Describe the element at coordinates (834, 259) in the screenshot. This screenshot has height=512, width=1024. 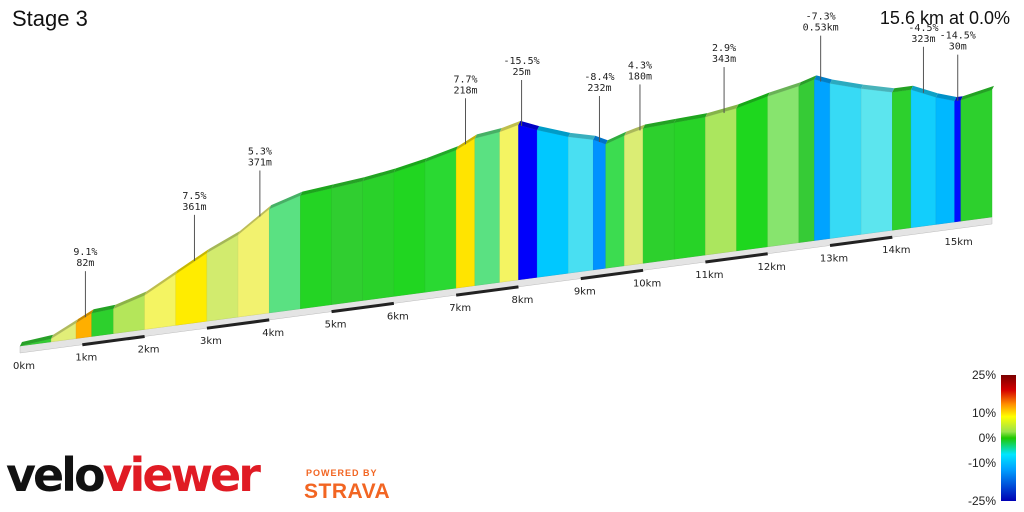
I see `km-tick-label: 13km` at that location.